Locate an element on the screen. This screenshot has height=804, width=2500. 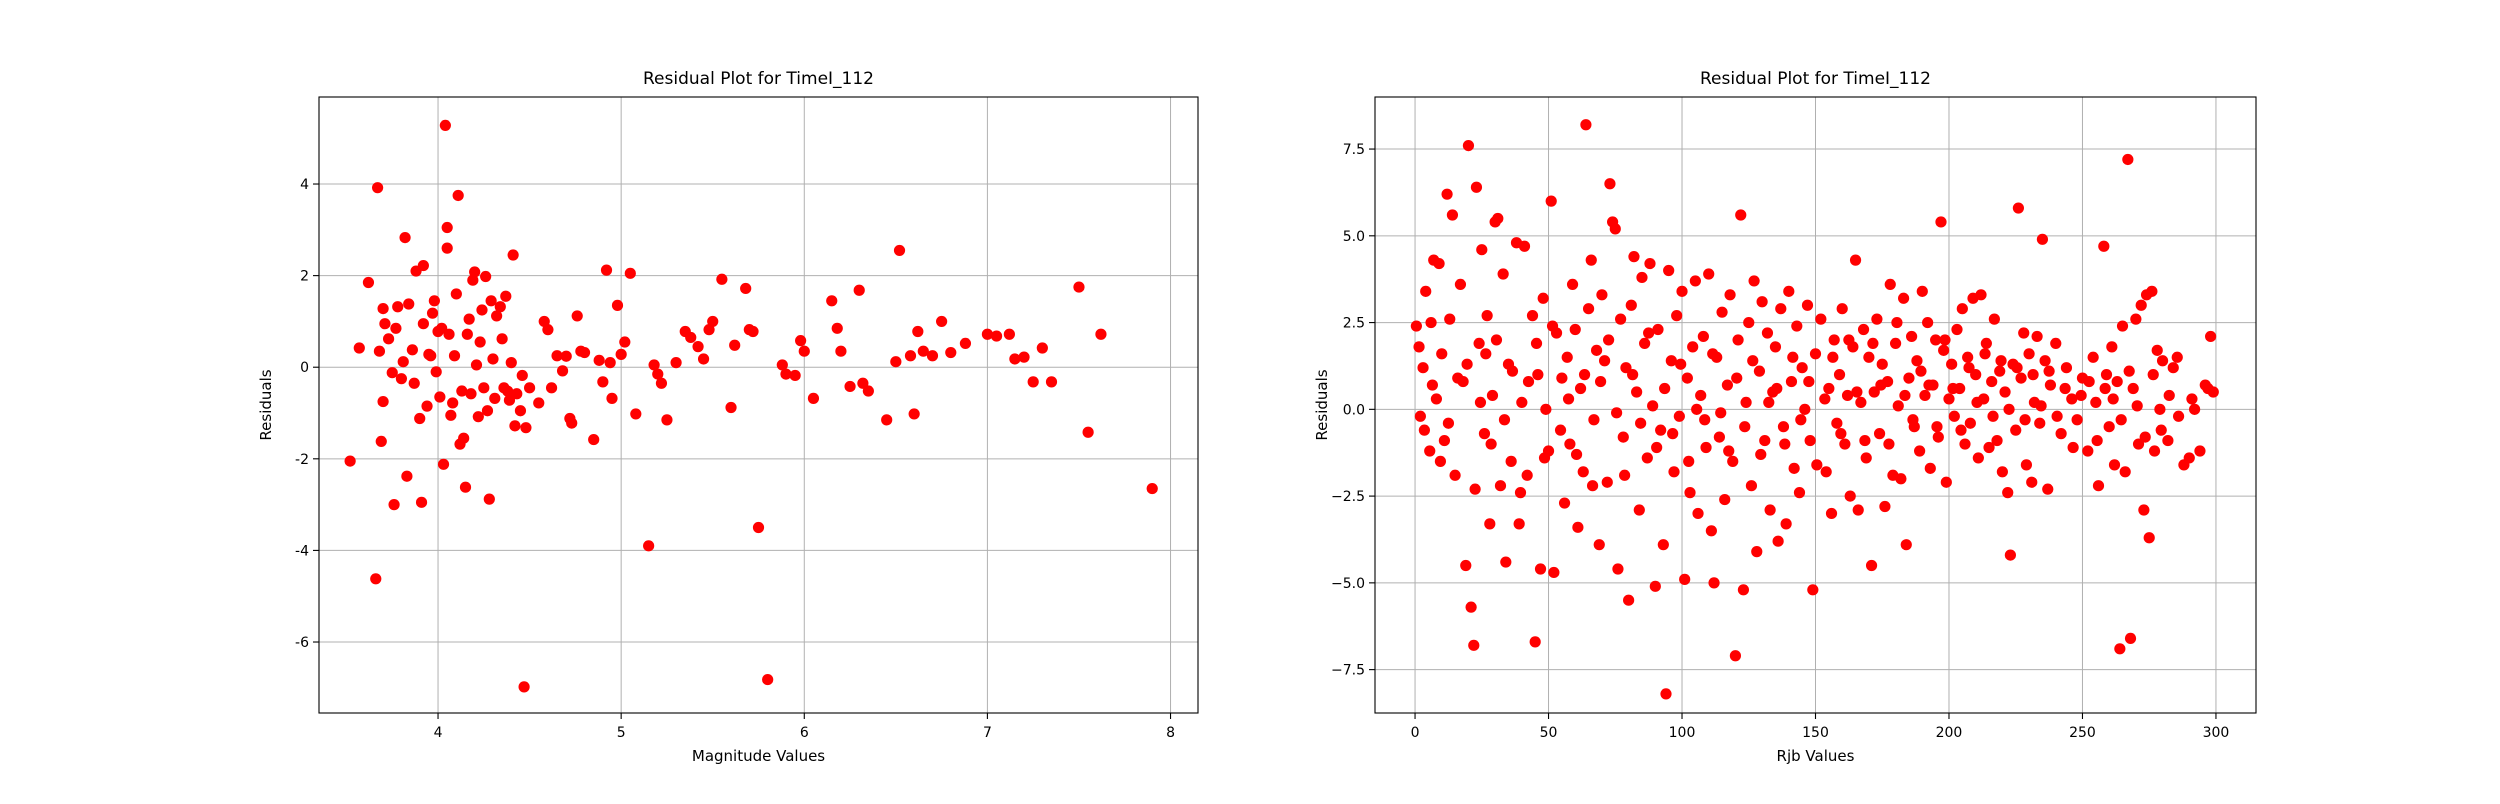
y-tick-label: 5.0 is located at coordinates (1354, 237).